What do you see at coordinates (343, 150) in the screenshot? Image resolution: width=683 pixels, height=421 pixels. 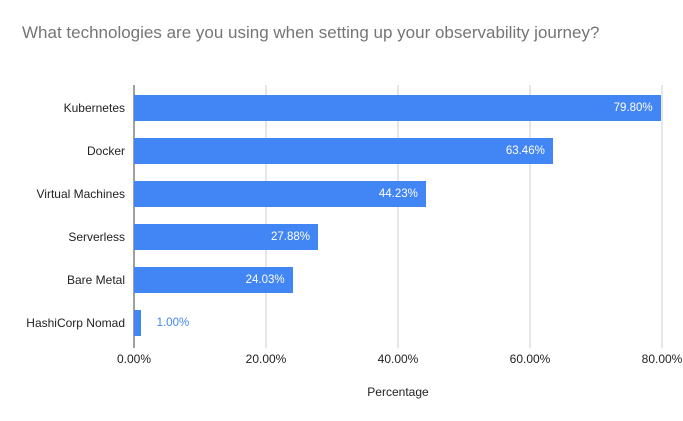 I see `bar-docker: 63.46%` at bounding box center [343, 150].